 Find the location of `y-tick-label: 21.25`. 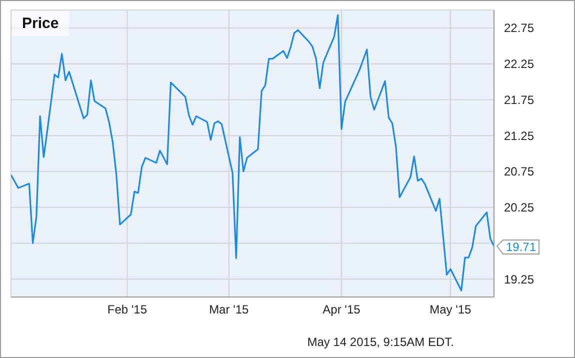

y-tick-label: 21.25 is located at coordinates (519, 135).